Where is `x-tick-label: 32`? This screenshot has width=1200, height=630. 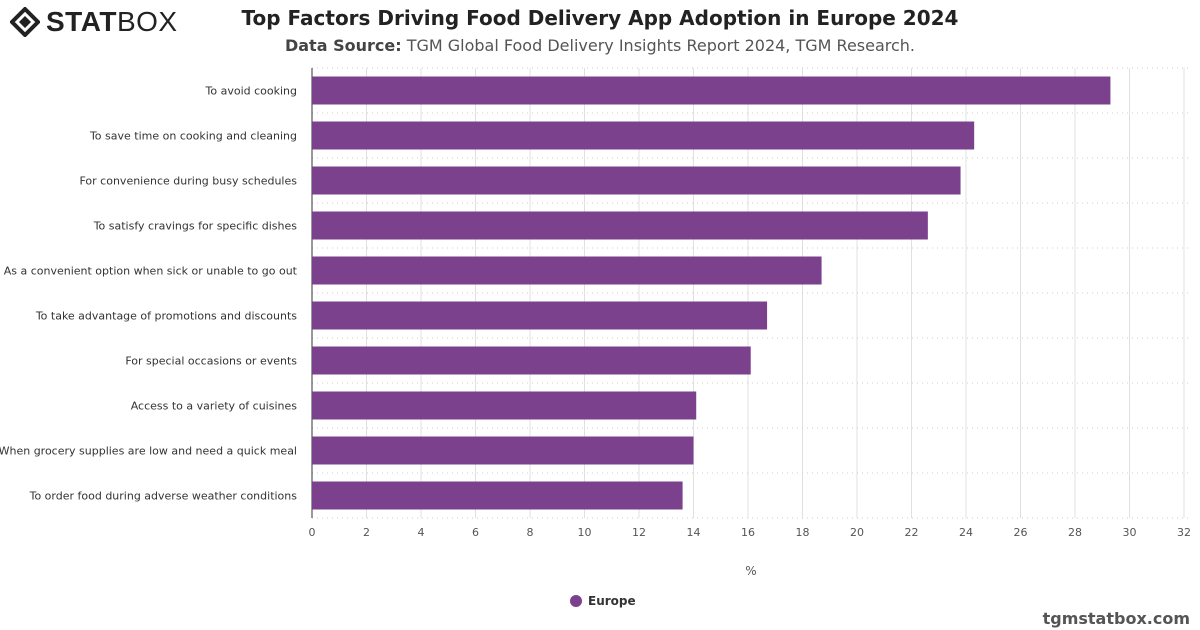 x-tick-label: 32 is located at coordinates (1184, 532).